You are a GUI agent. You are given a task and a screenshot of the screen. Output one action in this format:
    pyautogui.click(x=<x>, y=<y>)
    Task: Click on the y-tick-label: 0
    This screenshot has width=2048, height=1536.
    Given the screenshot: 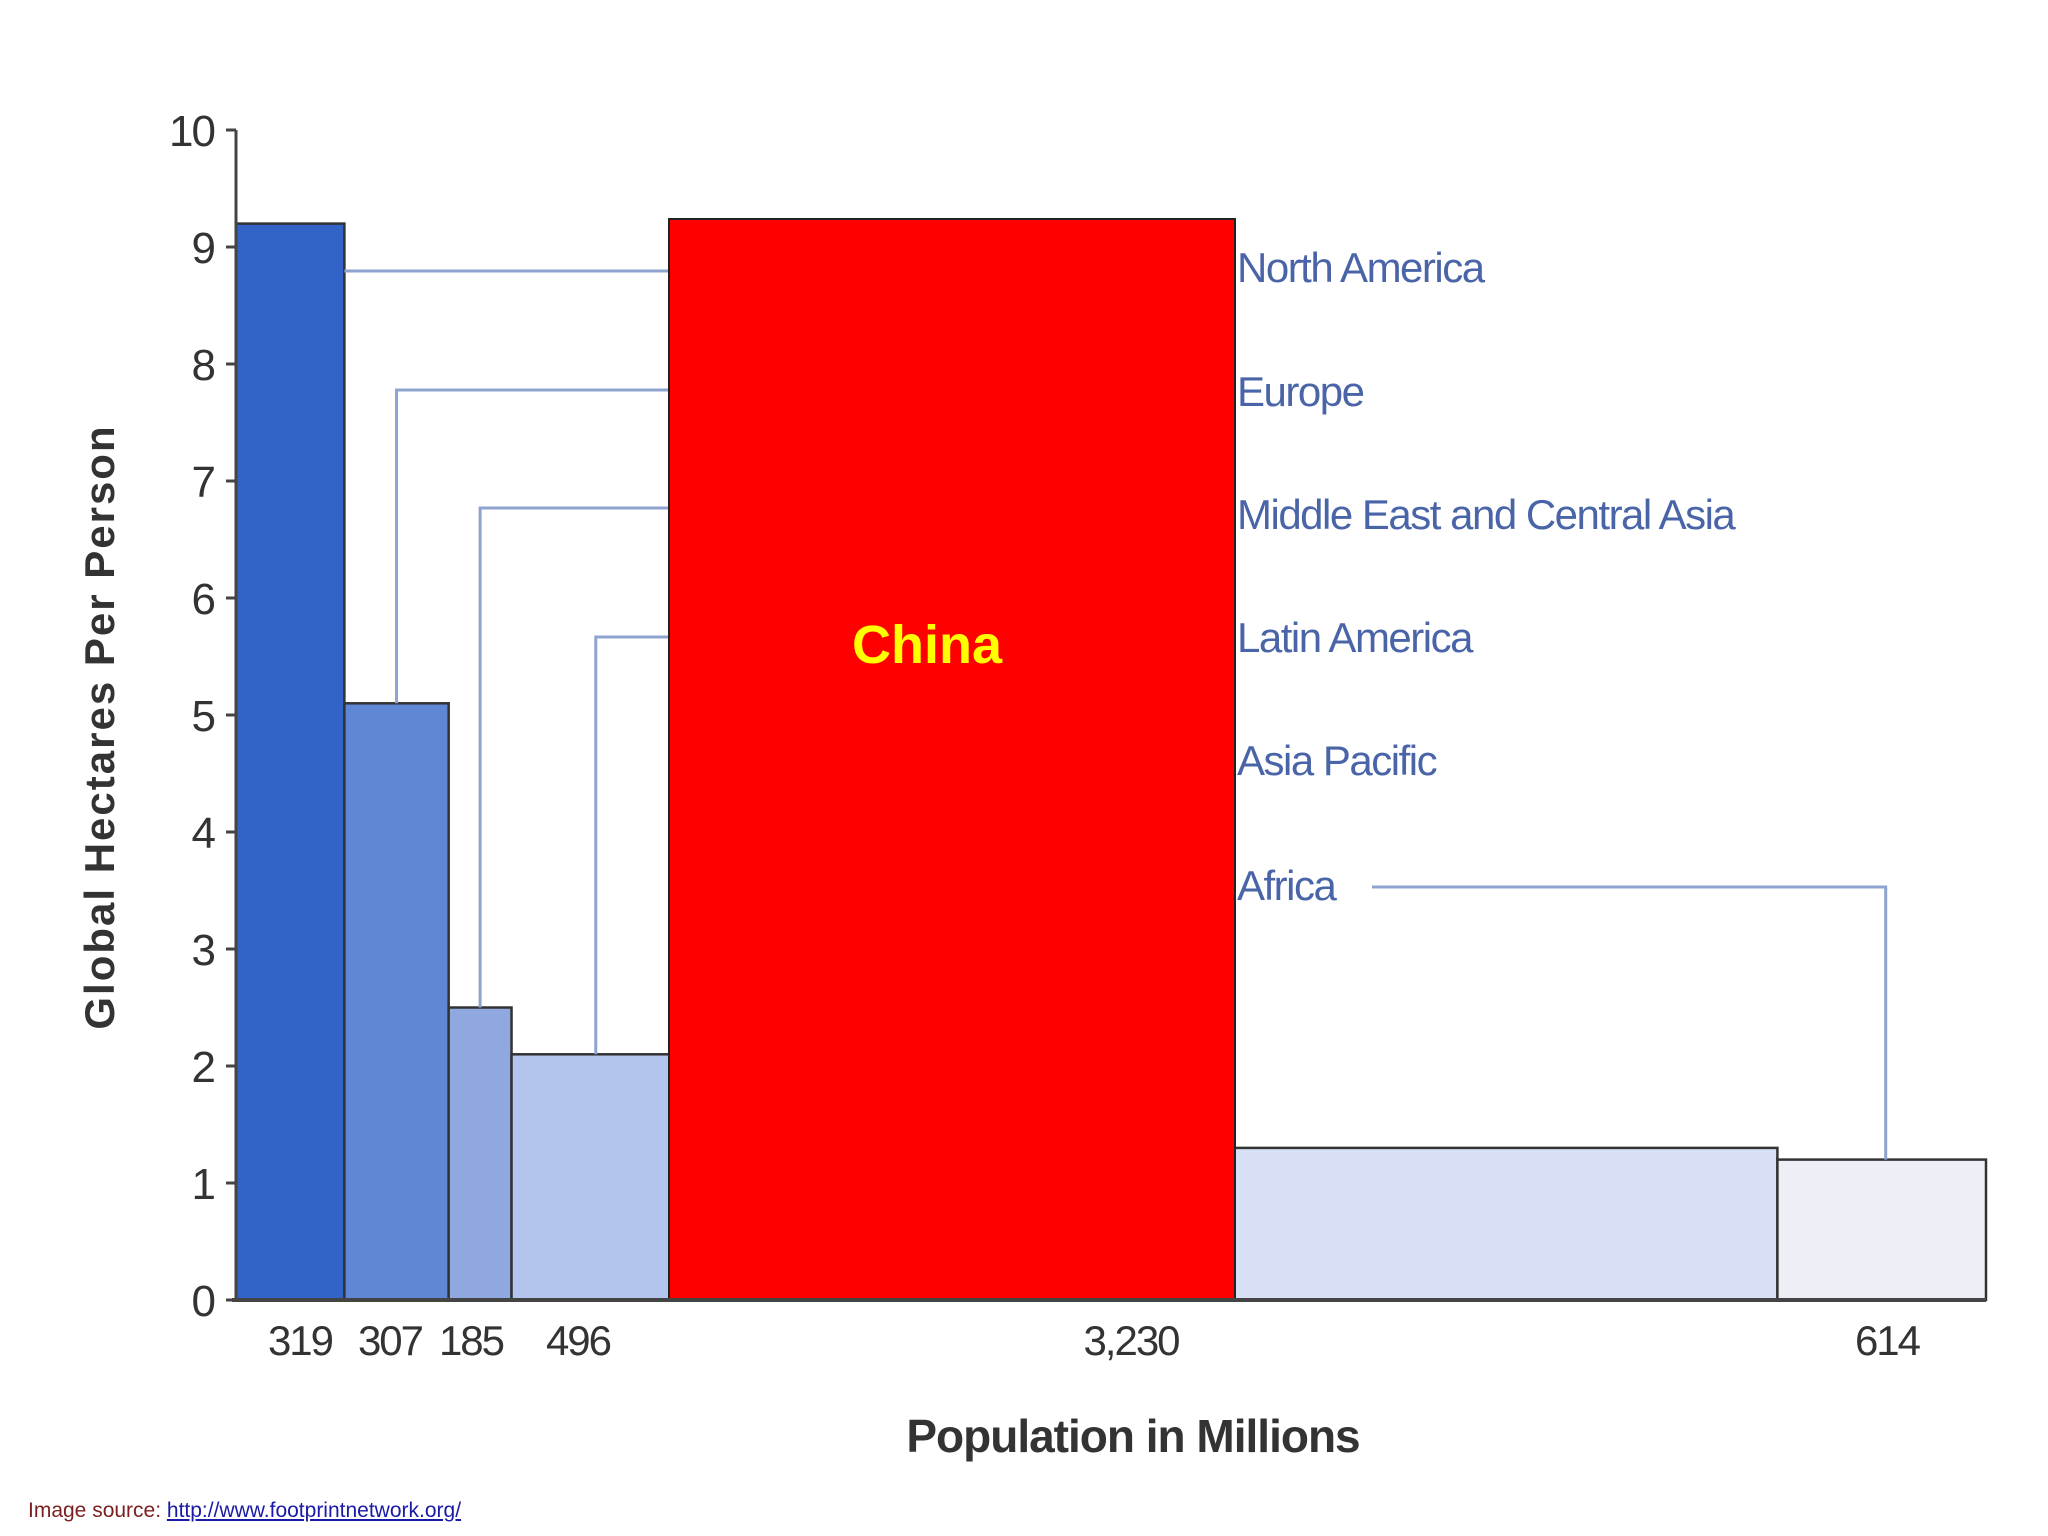 What is the action you would take?
    pyautogui.click(x=203, y=1301)
    